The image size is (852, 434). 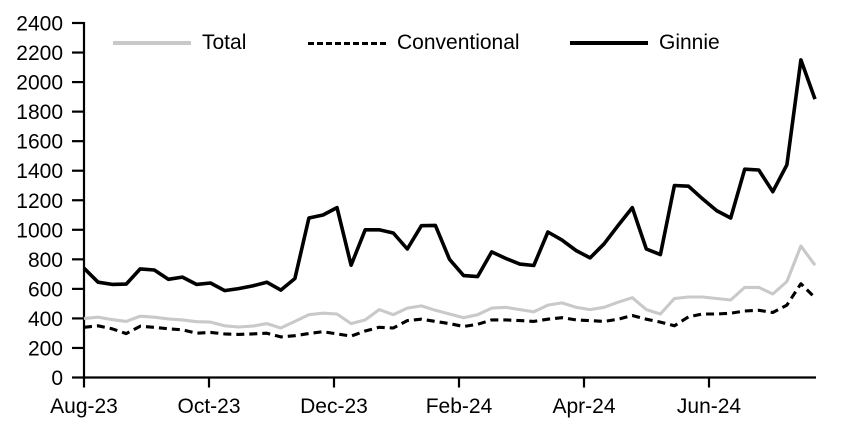 I want to click on y-tick-label: 1200, so click(x=39, y=201).